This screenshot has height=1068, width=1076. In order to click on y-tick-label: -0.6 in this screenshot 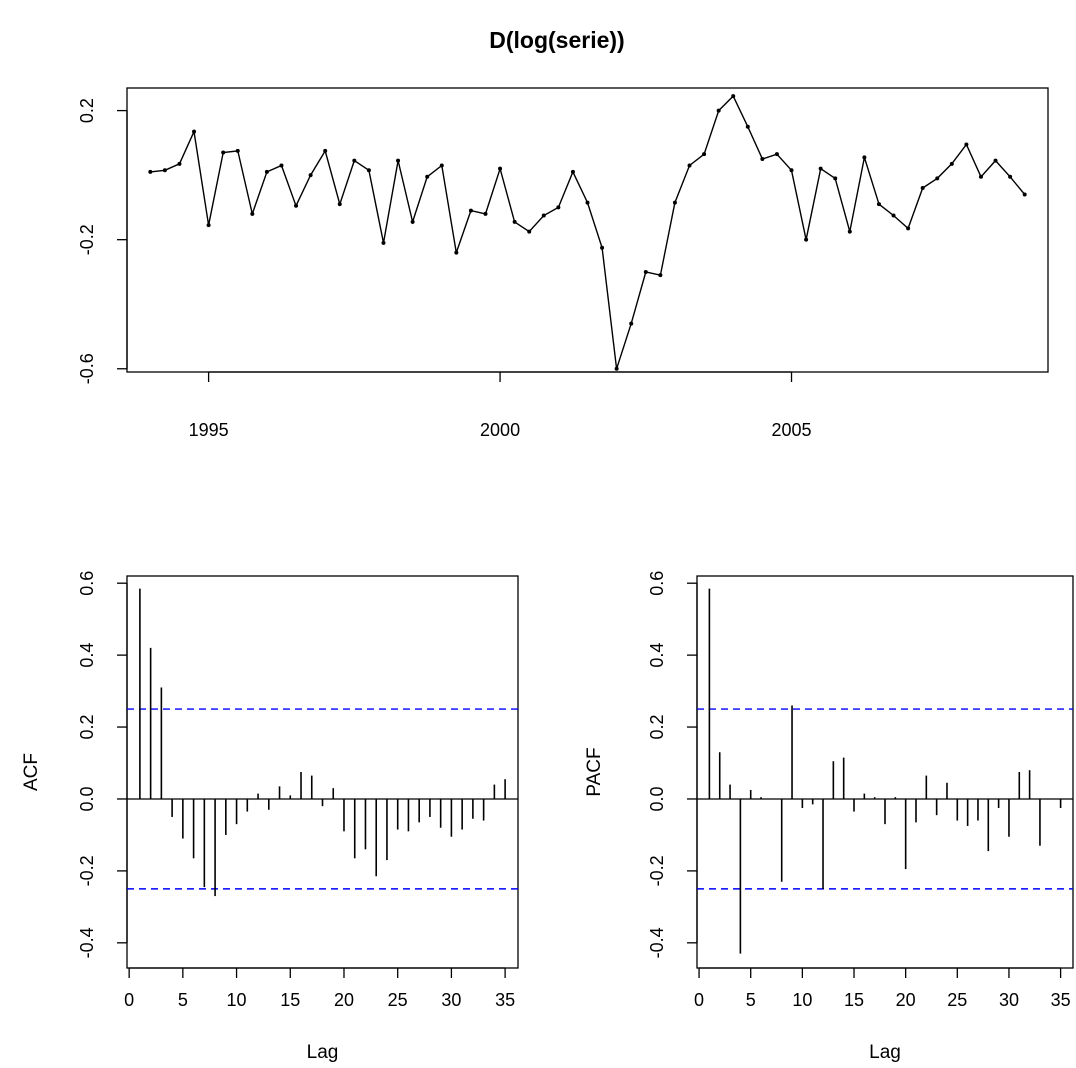, I will do `click(87, 368)`.